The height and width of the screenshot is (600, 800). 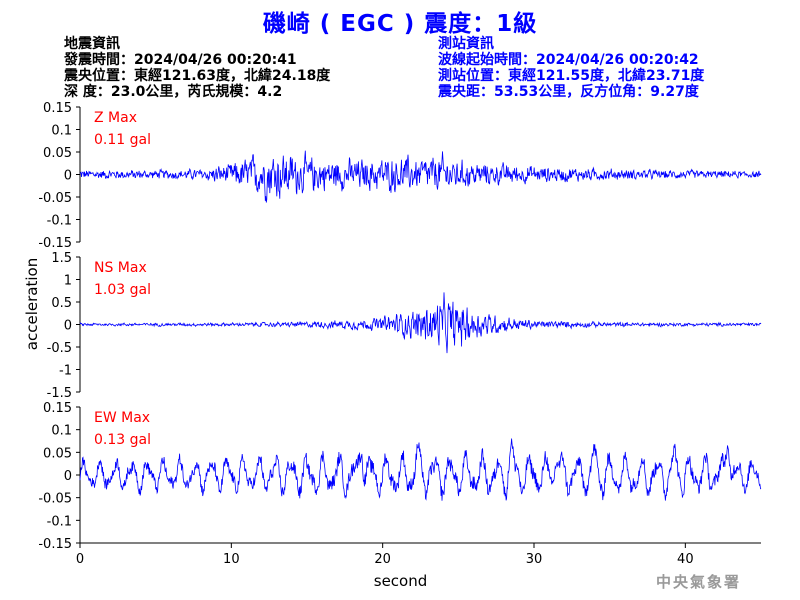 What do you see at coordinates (231, 559) in the screenshot?
I see `x-tick-label: 10` at bounding box center [231, 559].